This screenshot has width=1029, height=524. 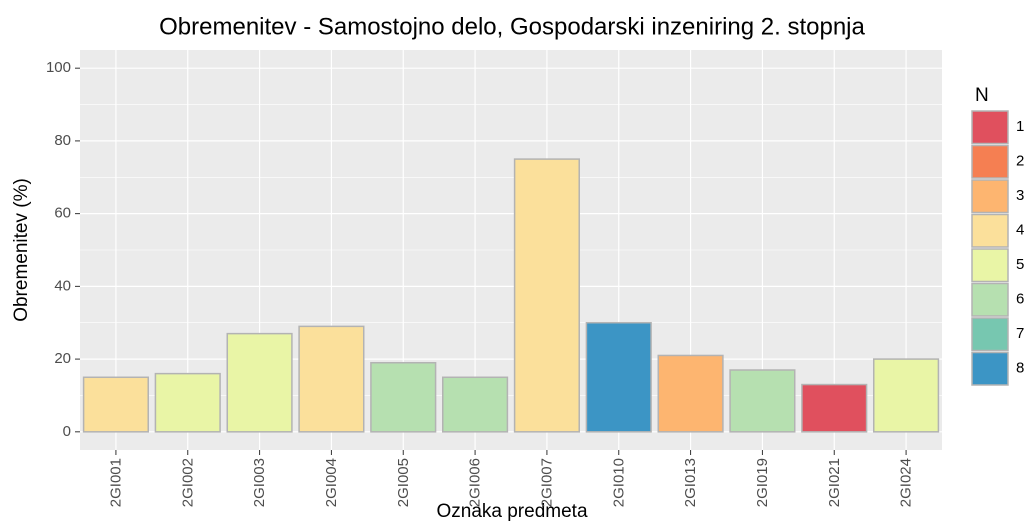 What do you see at coordinates (1020, 195) in the screenshot?
I see `legend-label: 3` at bounding box center [1020, 195].